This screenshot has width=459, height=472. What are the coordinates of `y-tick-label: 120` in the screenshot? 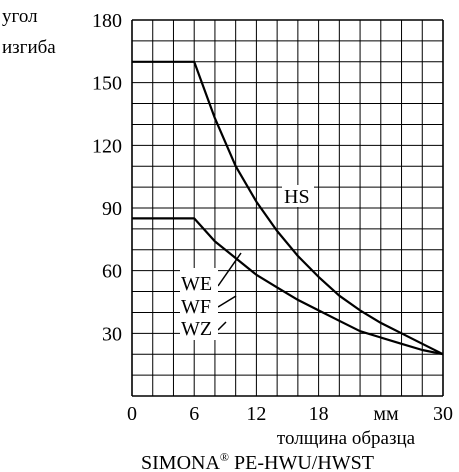 It's located at (107, 146).